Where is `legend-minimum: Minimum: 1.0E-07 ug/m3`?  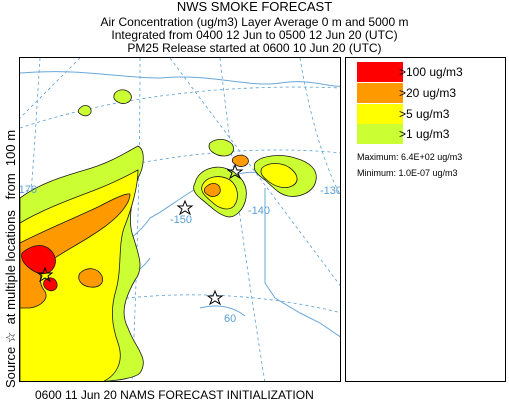
legend-minimum: Minimum: 1.0E-07 ug/m3 is located at coordinates (407, 173).